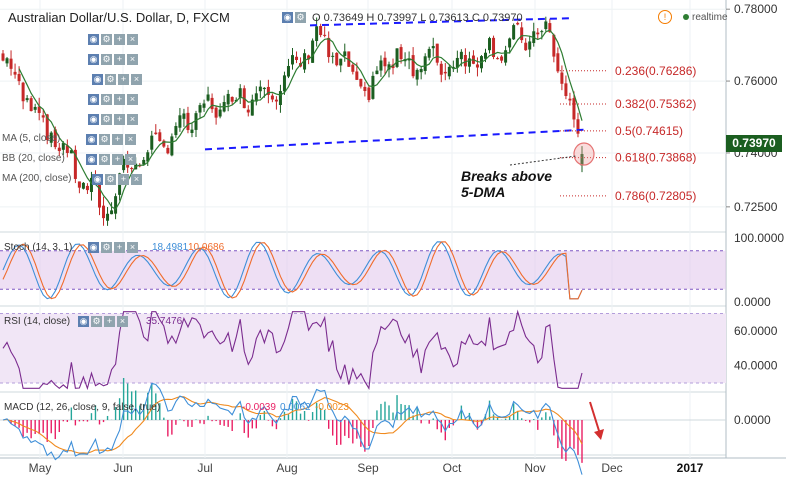 This screenshot has width=786, height=478. Describe the element at coordinates (368, 468) in the screenshot. I see `x-tick-label: Sep` at that location.